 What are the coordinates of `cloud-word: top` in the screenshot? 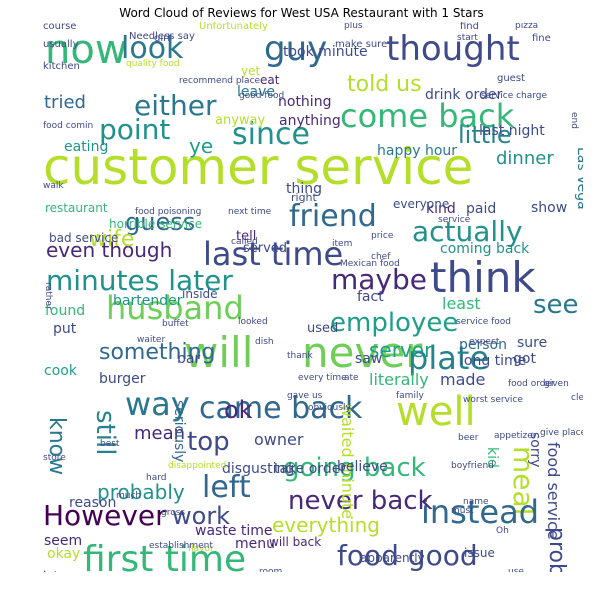 It's located at (208, 442).